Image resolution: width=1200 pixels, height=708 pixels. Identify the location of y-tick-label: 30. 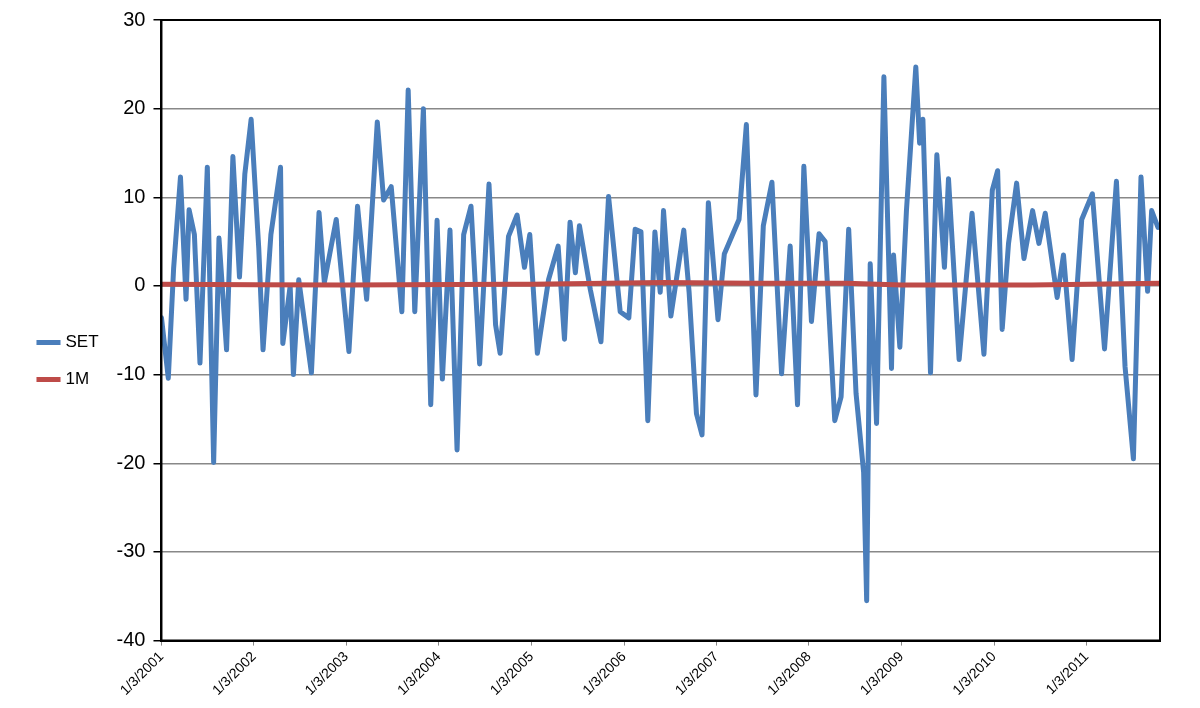
(134, 18).